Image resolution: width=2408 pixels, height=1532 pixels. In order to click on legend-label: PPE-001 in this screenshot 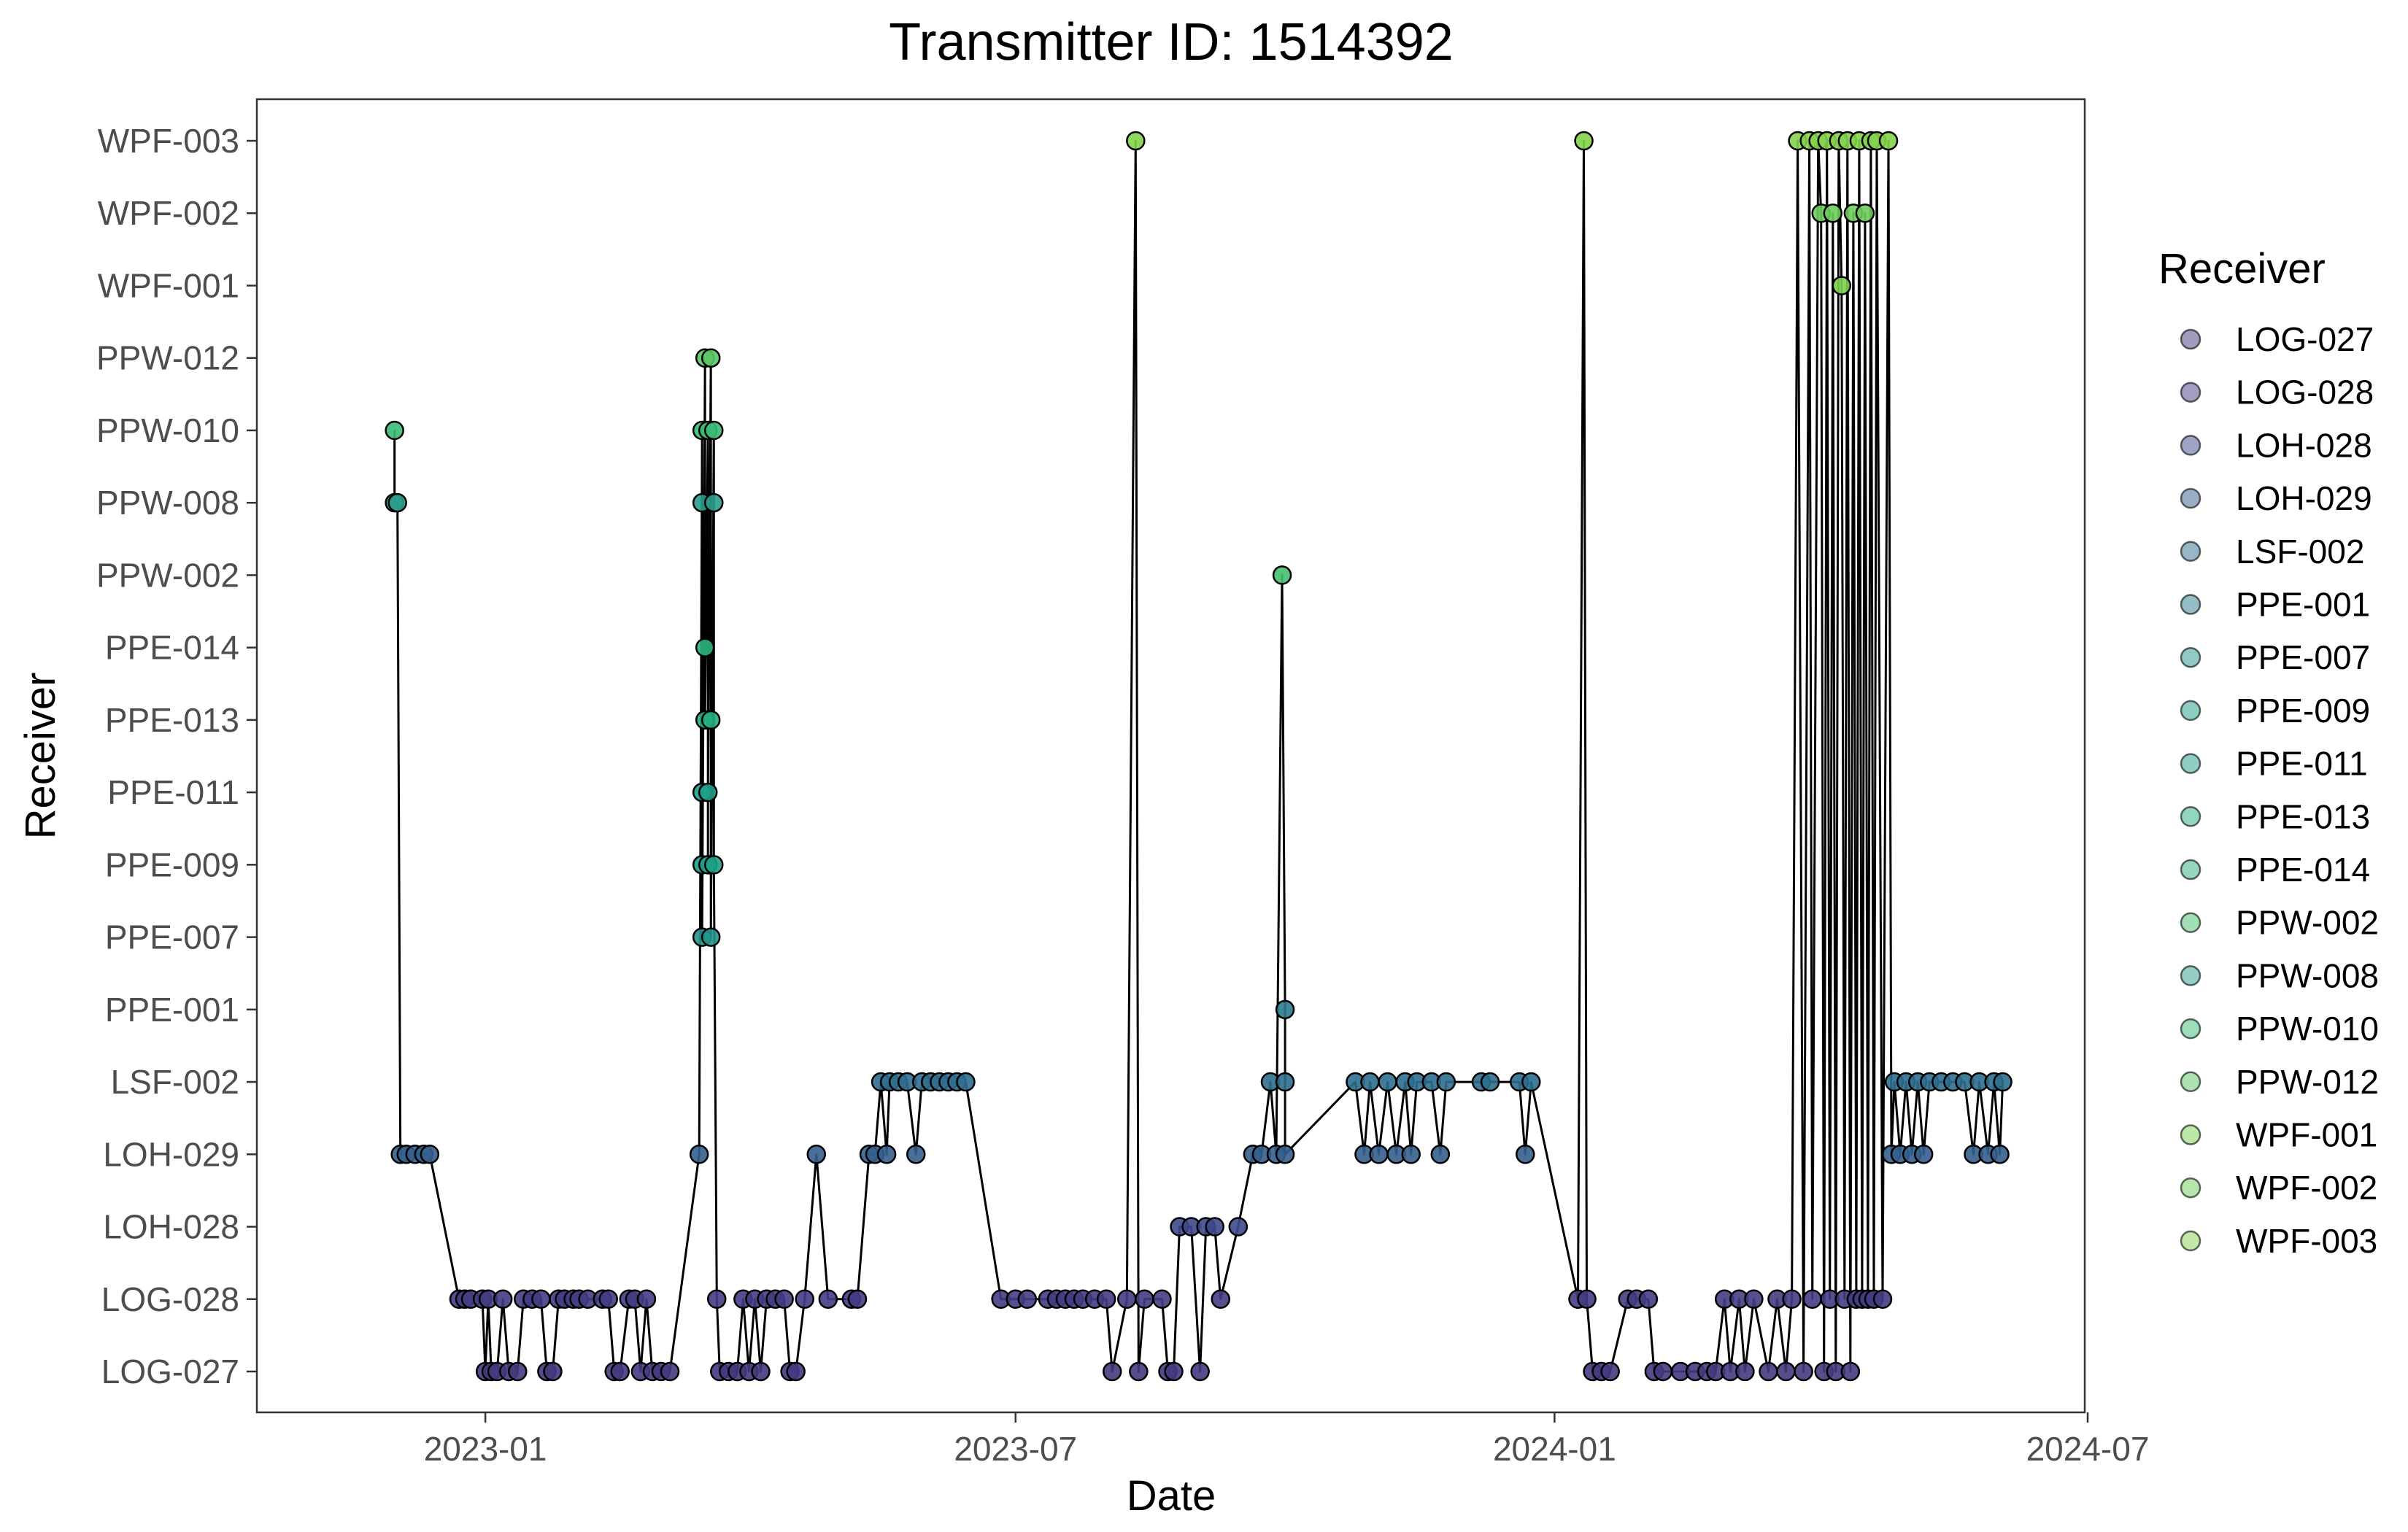, I will do `click(2303, 605)`.